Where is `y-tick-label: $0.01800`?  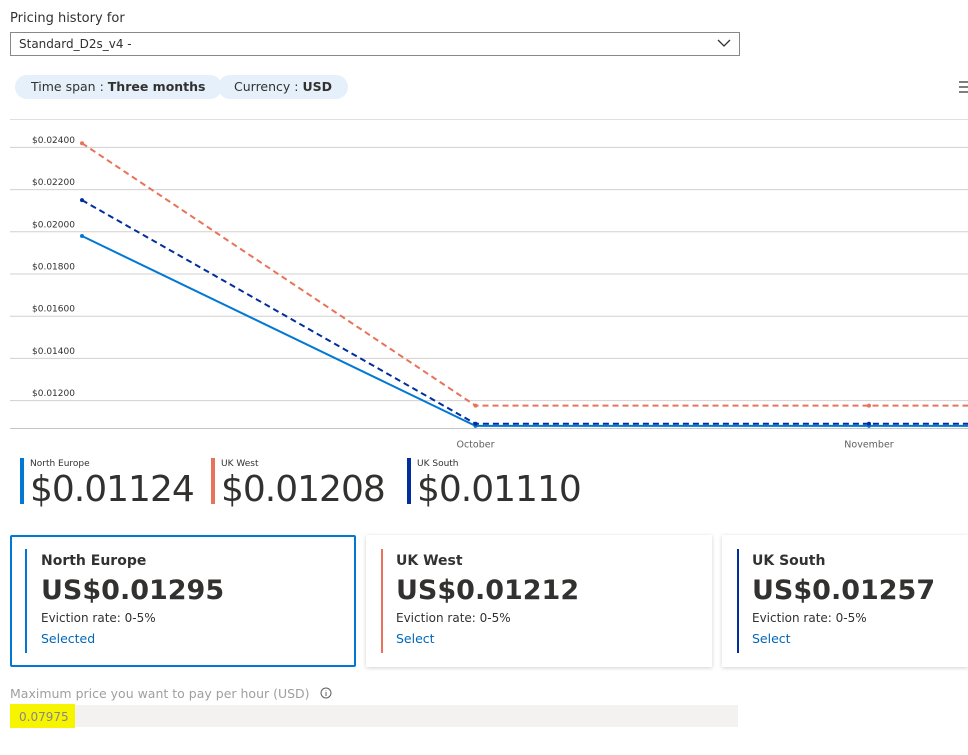 y-tick-label: $0.01800 is located at coordinates (53, 268).